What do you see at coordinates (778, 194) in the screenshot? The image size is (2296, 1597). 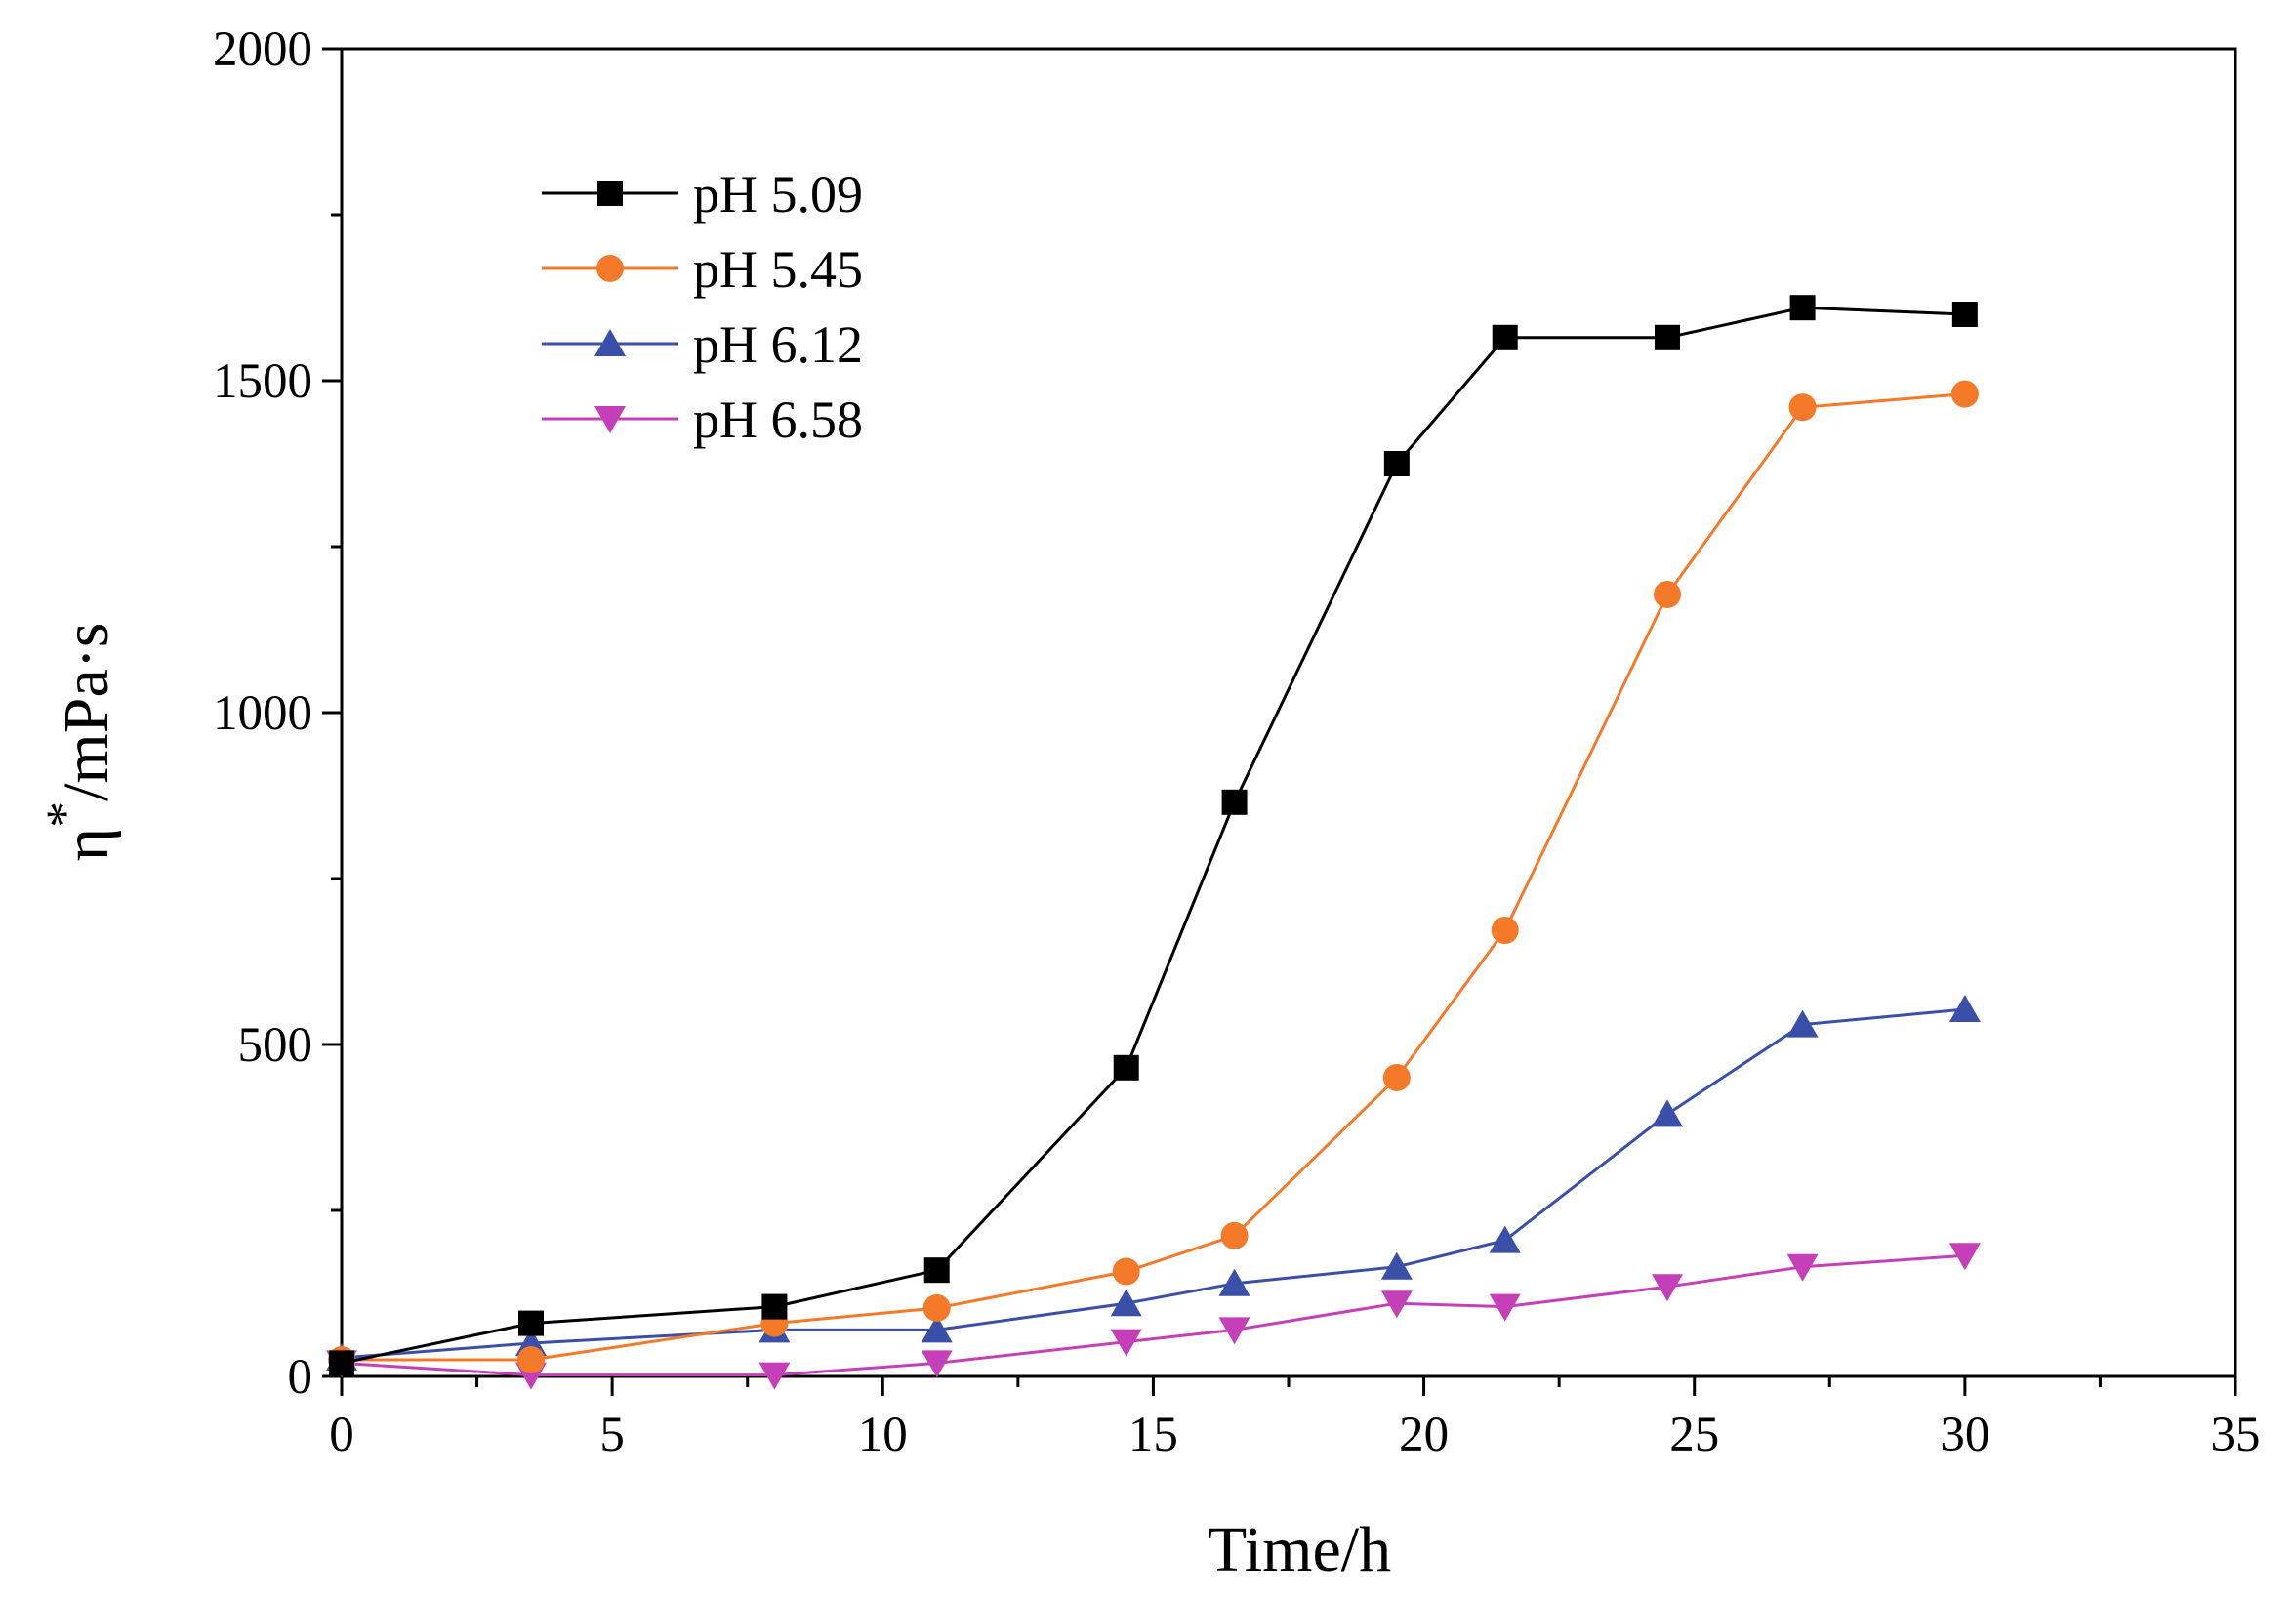 I see `legend-label: pH 5.09` at bounding box center [778, 194].